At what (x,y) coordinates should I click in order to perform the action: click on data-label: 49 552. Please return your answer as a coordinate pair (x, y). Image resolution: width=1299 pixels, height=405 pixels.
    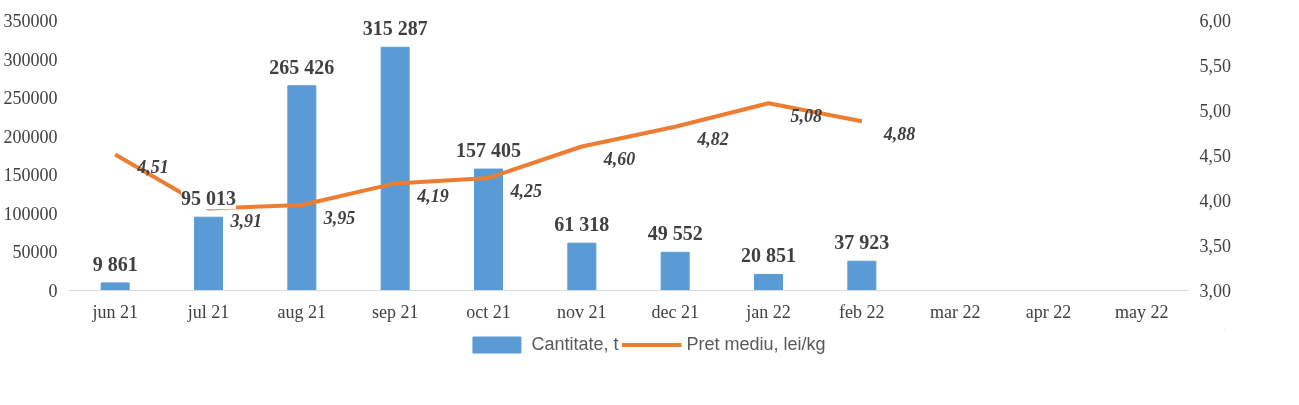
    Looking at the image, I should click on (675, 233).